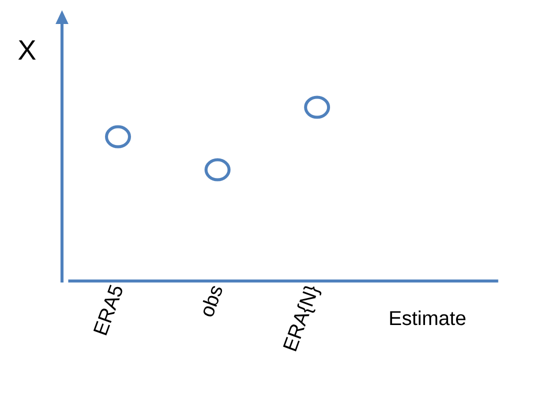 The height and width of the screenshot is (406, 533). Describe the element at coordinates (428, 318) in the screenshot. I see `x-axis-title: Estimate` at that location.